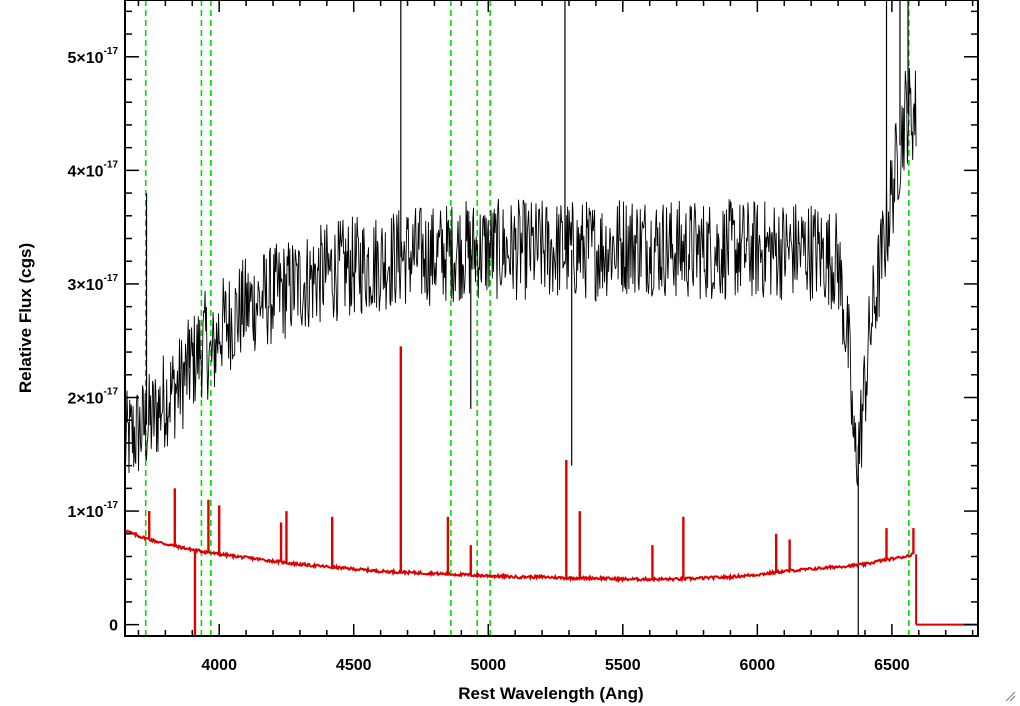 Image resolution: width=1020 pixels, height=706 pixels. I want to click on resize-grip-icon, so click(1010, 696).